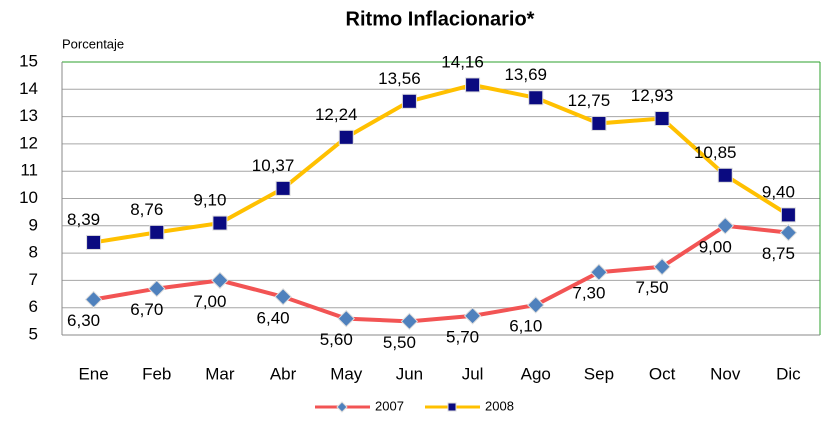  I want to click on data-label: 9,10, so click(209, 200).